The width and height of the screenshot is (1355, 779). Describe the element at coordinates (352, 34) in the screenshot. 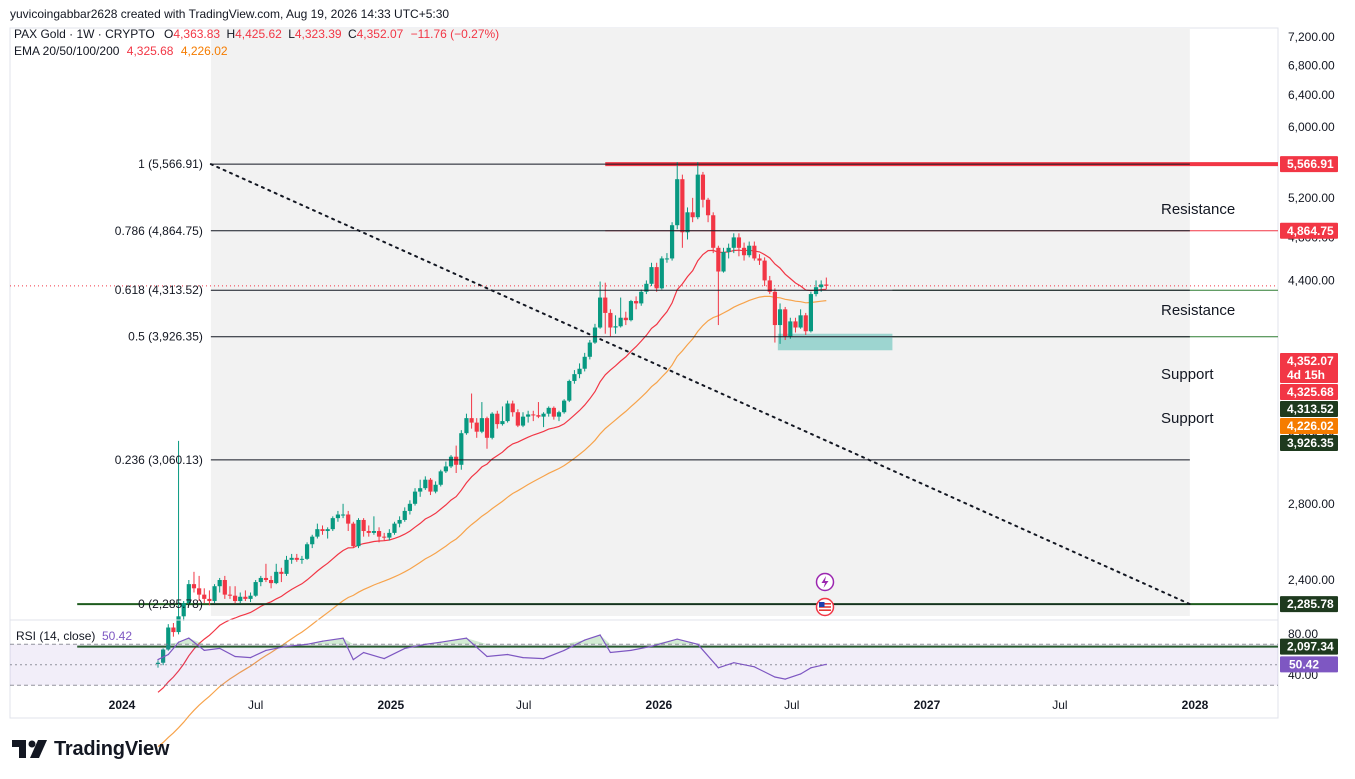

I see `close-label: C` at that location.